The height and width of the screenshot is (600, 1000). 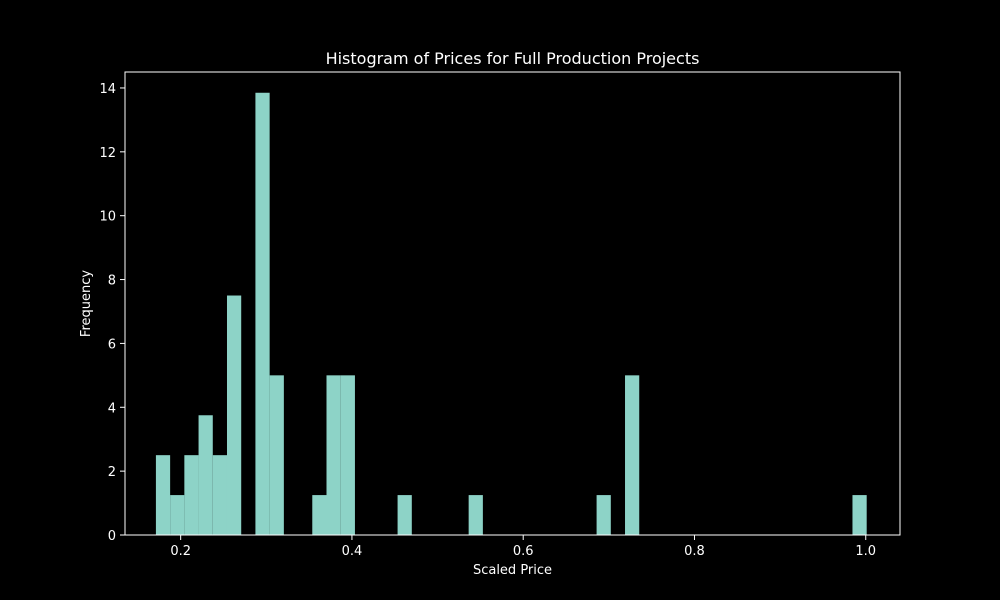 I want to click on y-axis-label: Frequency, so click(x=86, y=303).